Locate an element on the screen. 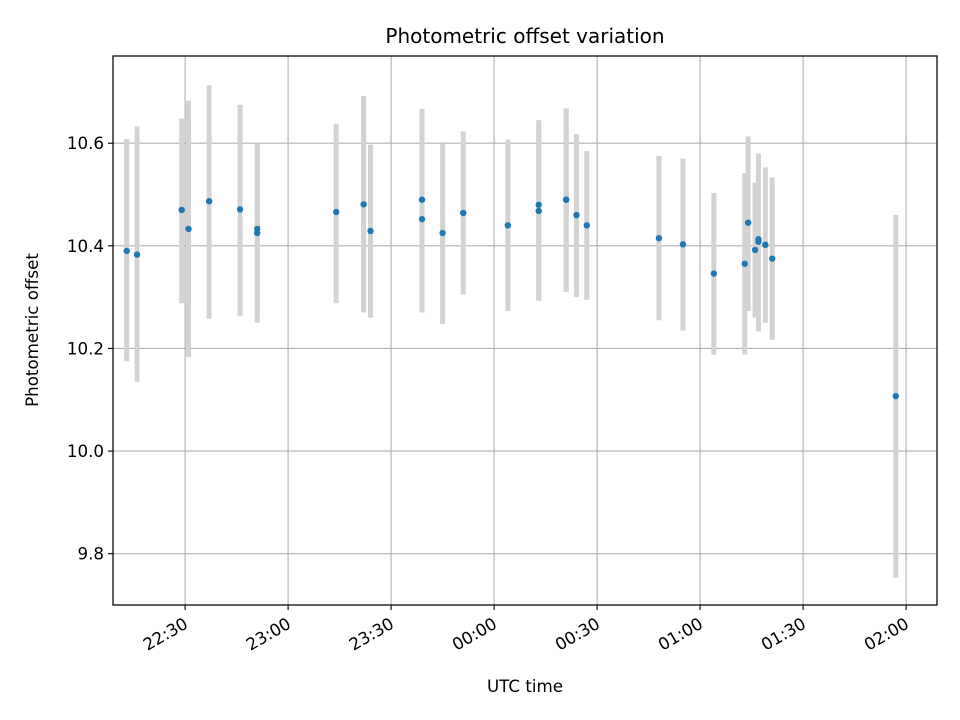 The width and height of the screenshot is (960, 720). x-axis-label: UTC time is located at coordinates (525, 686).